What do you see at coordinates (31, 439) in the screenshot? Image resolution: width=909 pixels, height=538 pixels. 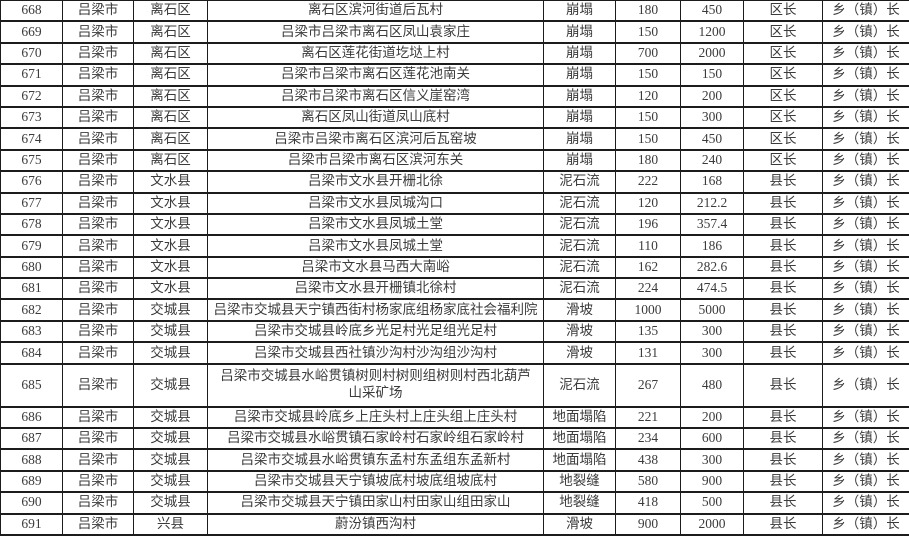 I see `cell-row-index: 687` at bounding box center [31, 439].